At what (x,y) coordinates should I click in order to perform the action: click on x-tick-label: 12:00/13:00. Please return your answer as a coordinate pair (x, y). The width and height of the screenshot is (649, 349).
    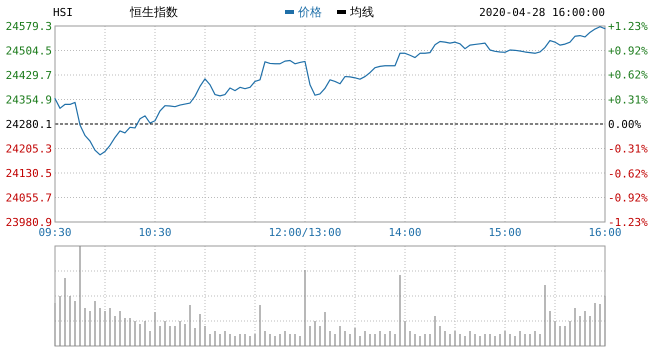
    Looking at the image, I should click on (305, 232).